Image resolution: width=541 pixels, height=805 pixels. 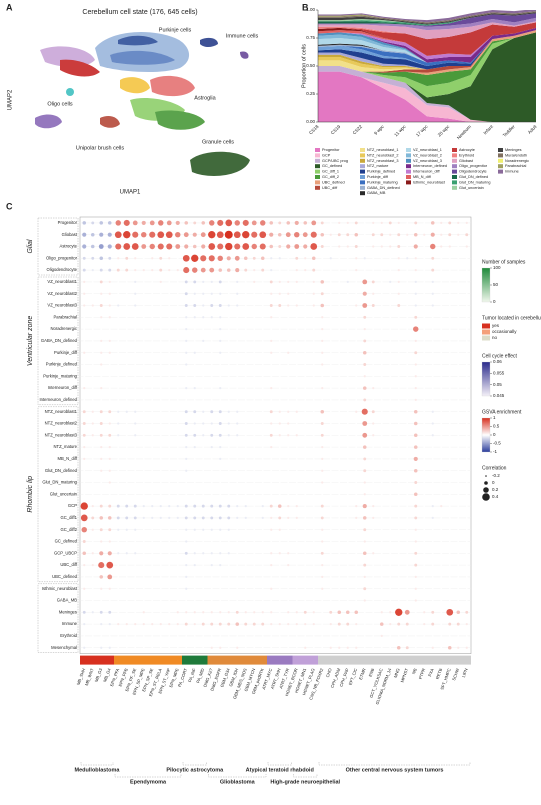 What do you see at coordinates (62, 305) in the screenshot?
I see `row-label: VZ_neuroblast3` at bounding box center [62, 305].